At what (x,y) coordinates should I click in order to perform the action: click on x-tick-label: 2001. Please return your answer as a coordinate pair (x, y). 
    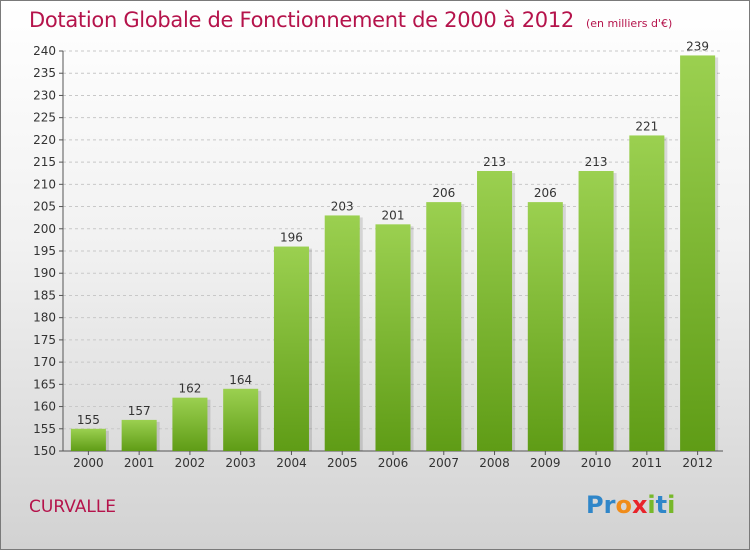
    Looking at the image, I should click on (139, 463).